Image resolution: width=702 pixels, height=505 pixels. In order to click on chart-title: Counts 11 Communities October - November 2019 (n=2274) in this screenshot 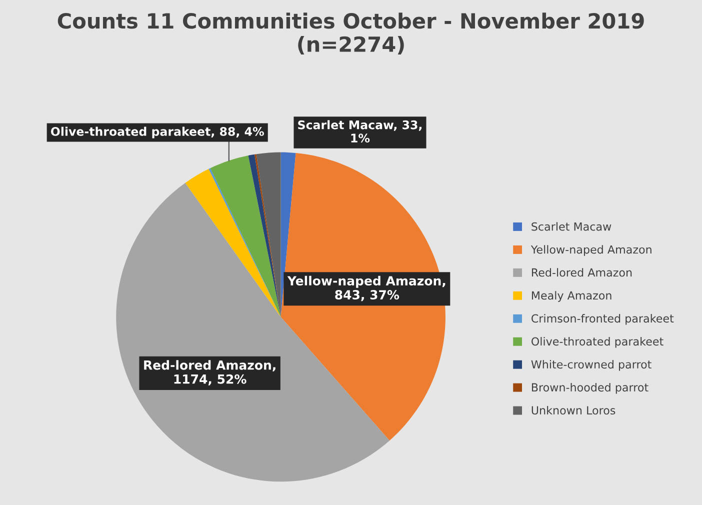, I will do `click(351, 33)`.